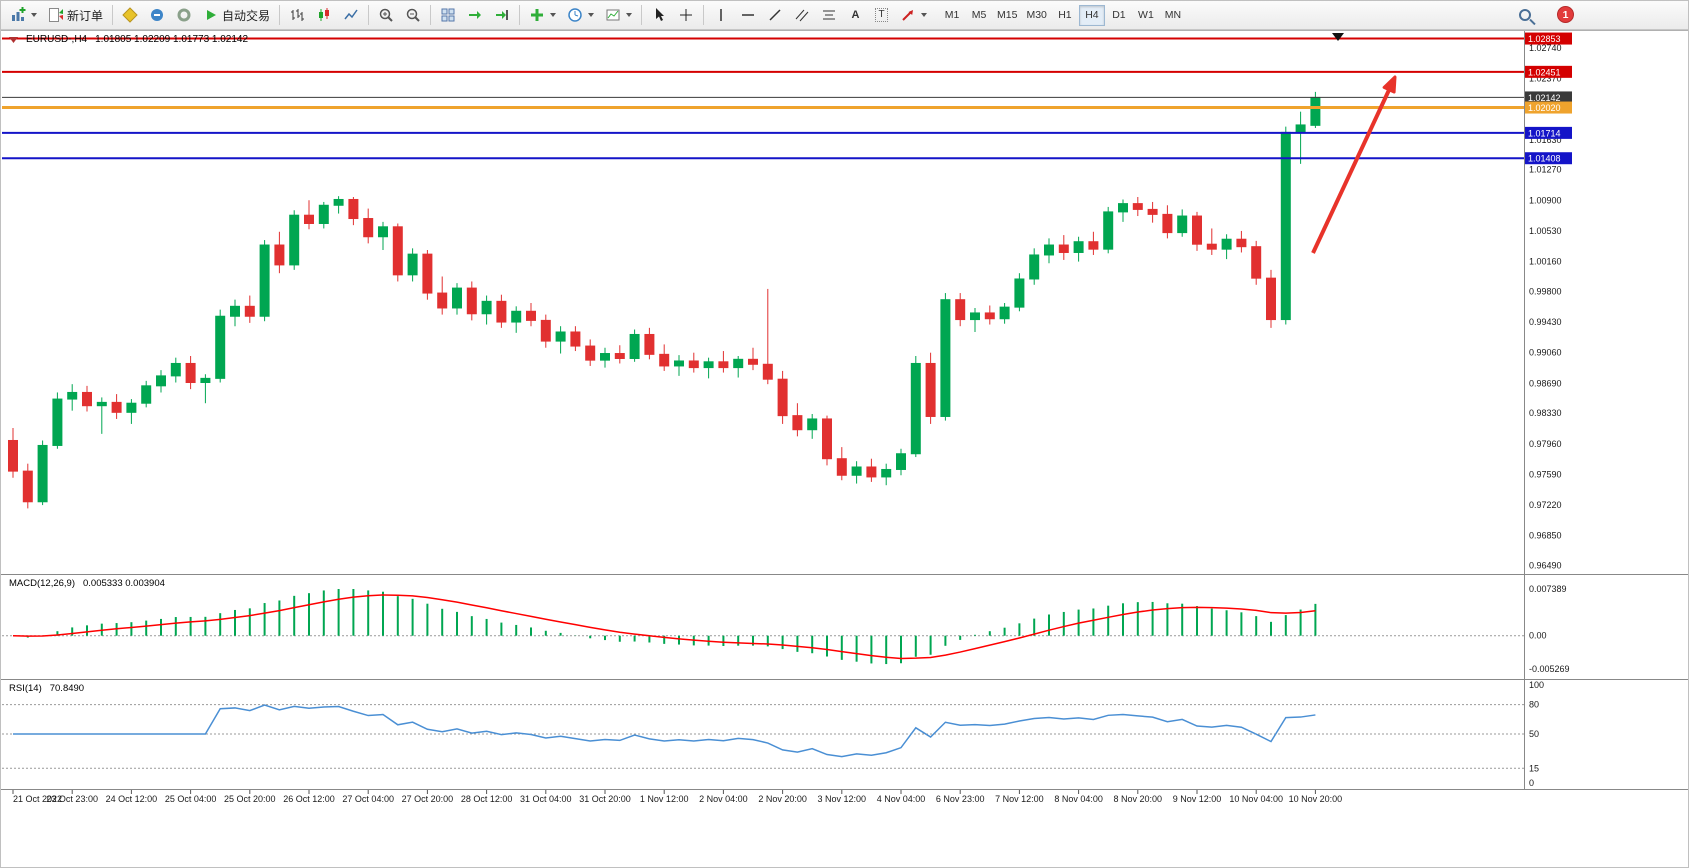  I want to click on svg-text: 27 Oct 20:00, so click(428, 799).